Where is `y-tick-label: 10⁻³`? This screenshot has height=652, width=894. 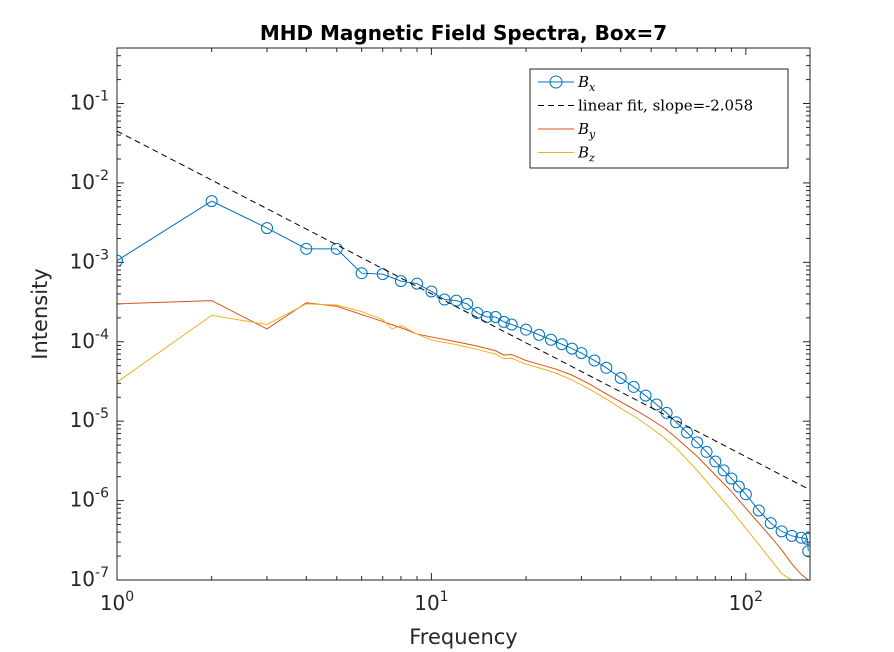
y-tick-label: 10⁻³ is located at coordinates (89, 260).